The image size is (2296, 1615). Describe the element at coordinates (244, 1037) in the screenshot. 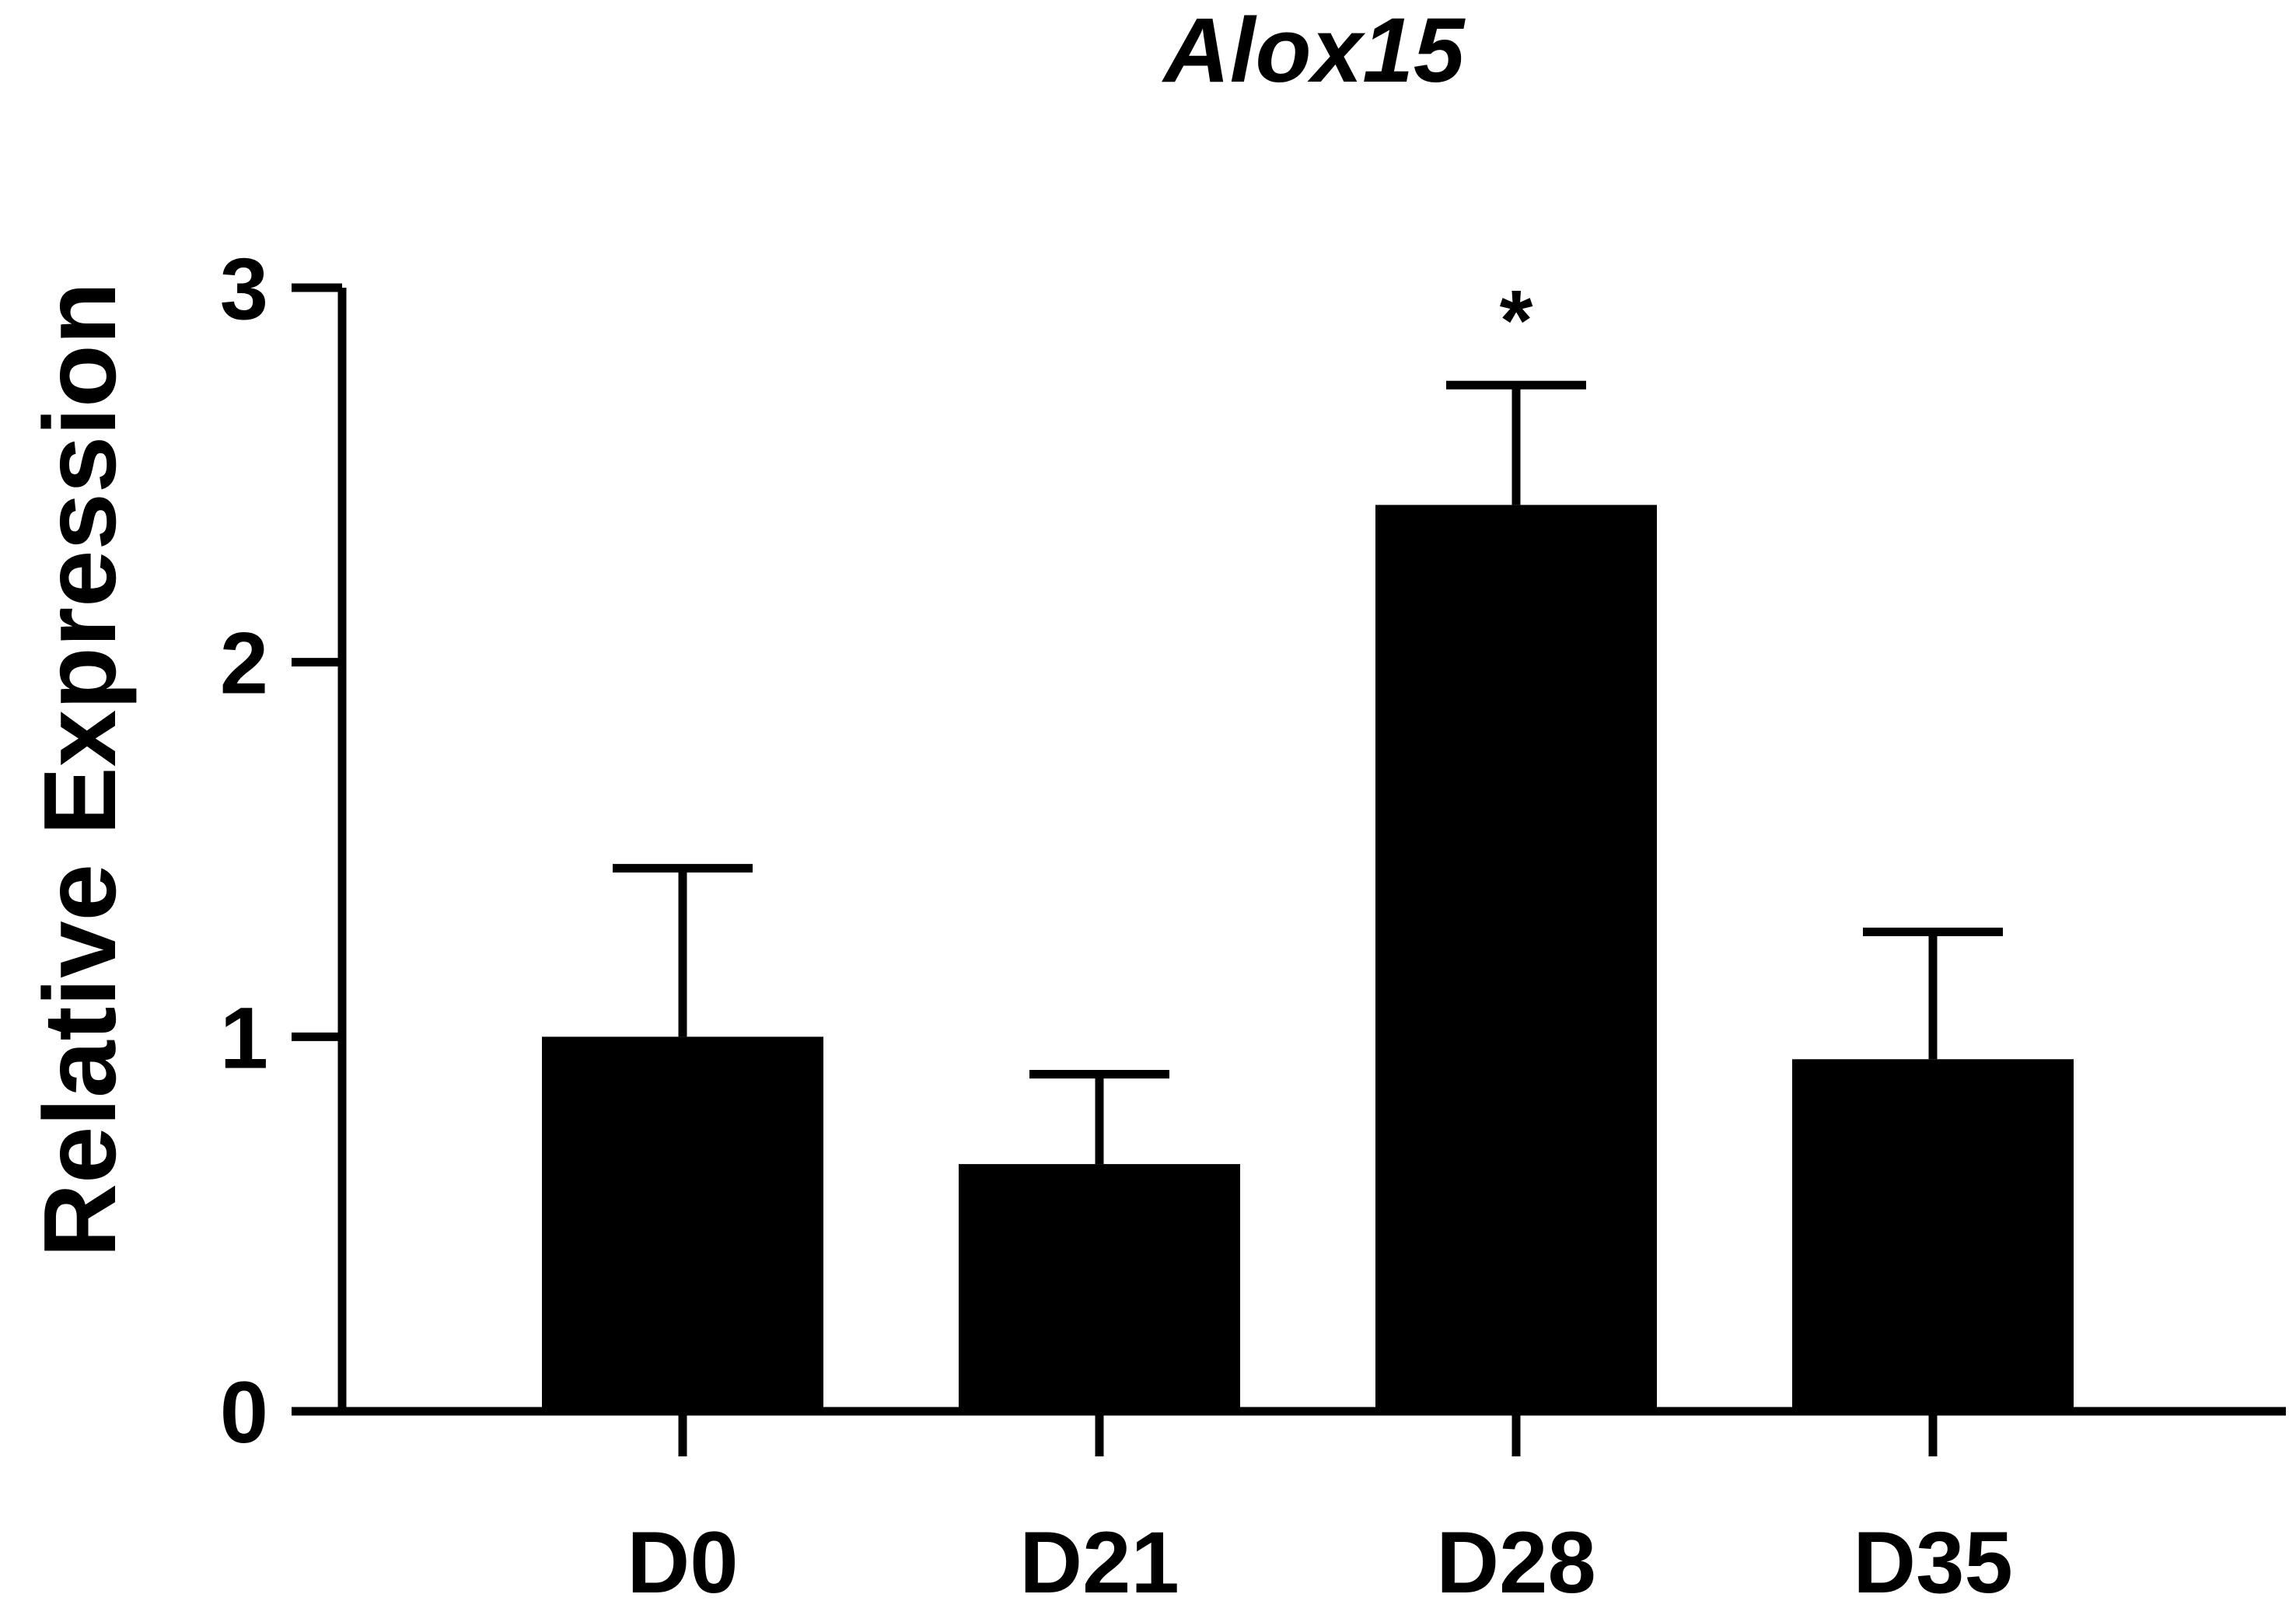

I see `y-tick-label: 1` at that location.